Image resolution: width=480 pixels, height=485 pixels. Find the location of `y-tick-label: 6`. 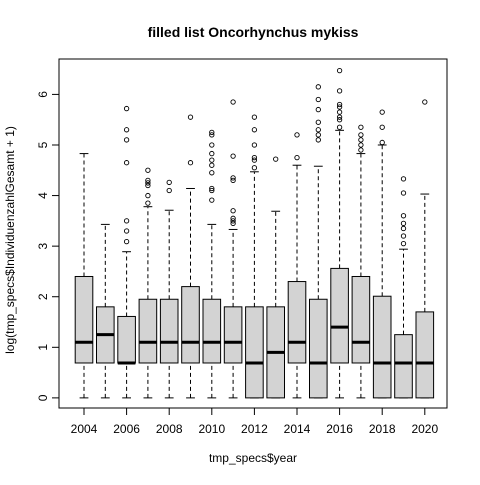

y-tick-label: 6 is located at coordinates (43, 94).